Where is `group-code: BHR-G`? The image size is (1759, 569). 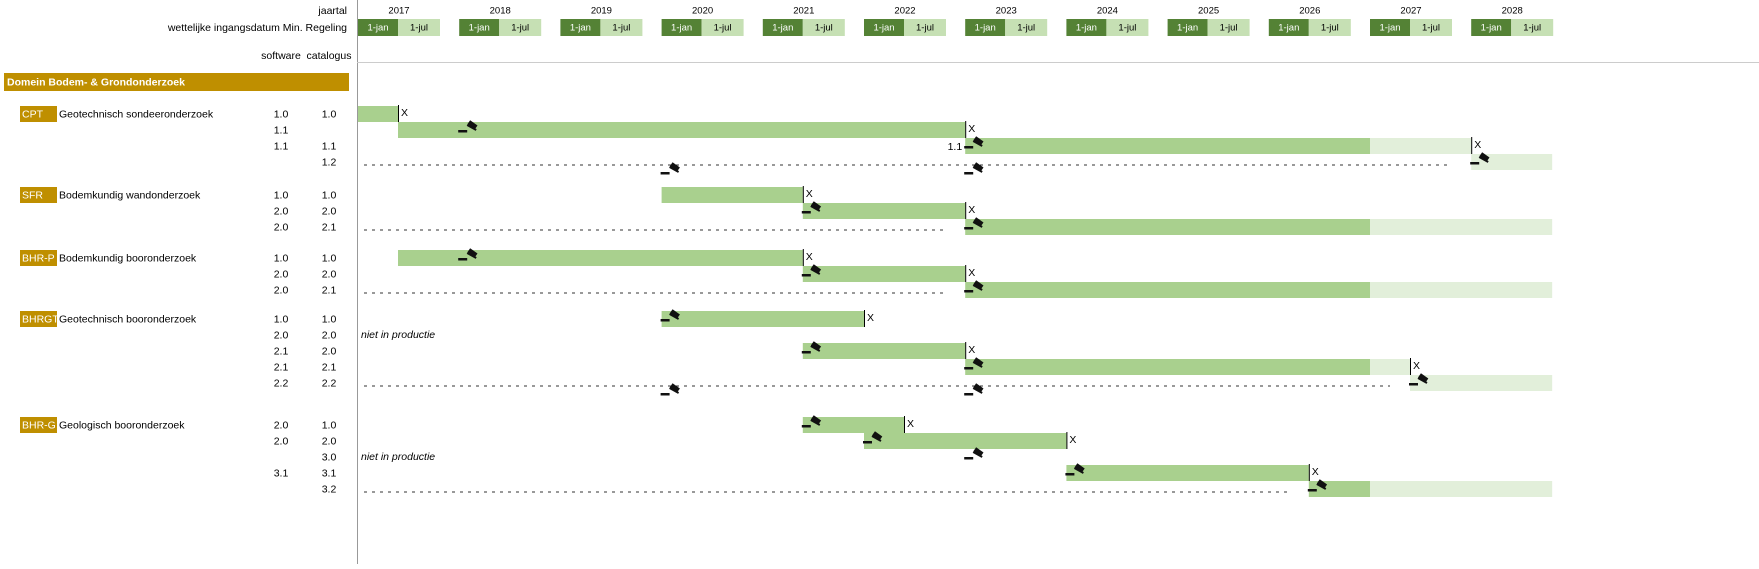
group-code: BHR-G is located at coordinates (39, 425).